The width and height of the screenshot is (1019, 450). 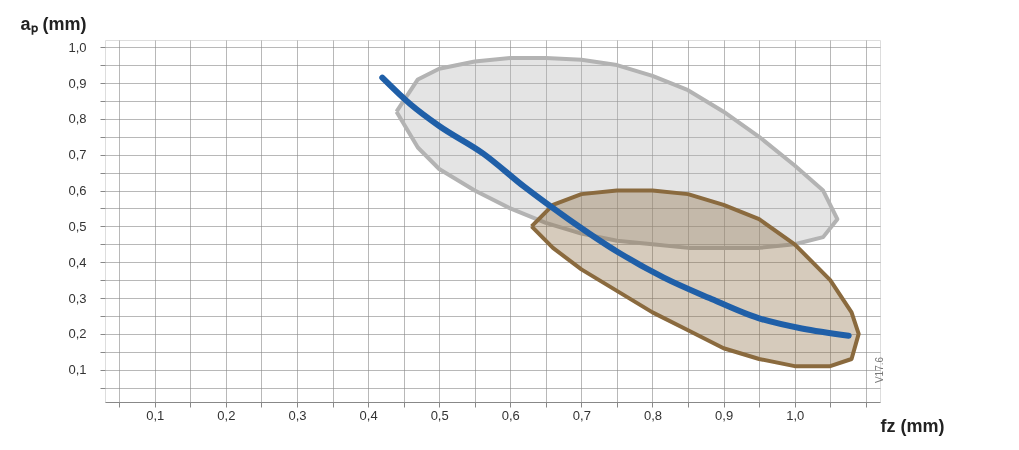 I want to click on x-tick-label: 1,0, so click(x=795, y=415).